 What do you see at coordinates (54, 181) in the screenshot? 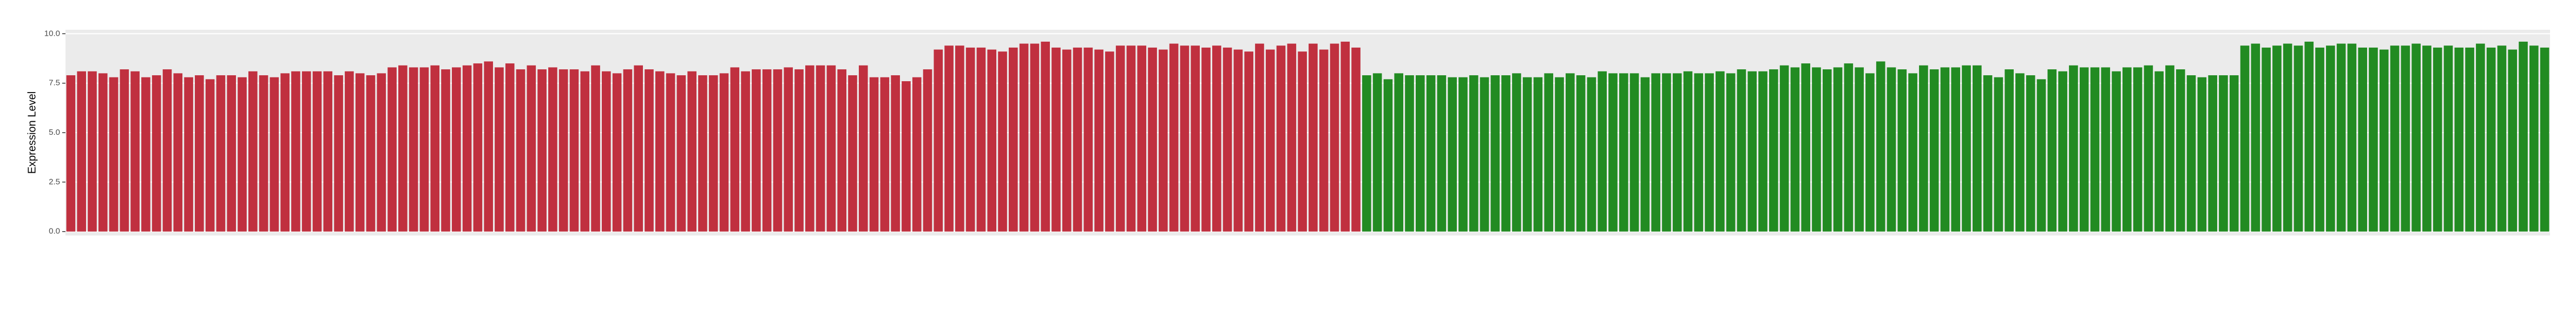
I see `y-tick-label: 2.5` at bounding box center [54, 181].